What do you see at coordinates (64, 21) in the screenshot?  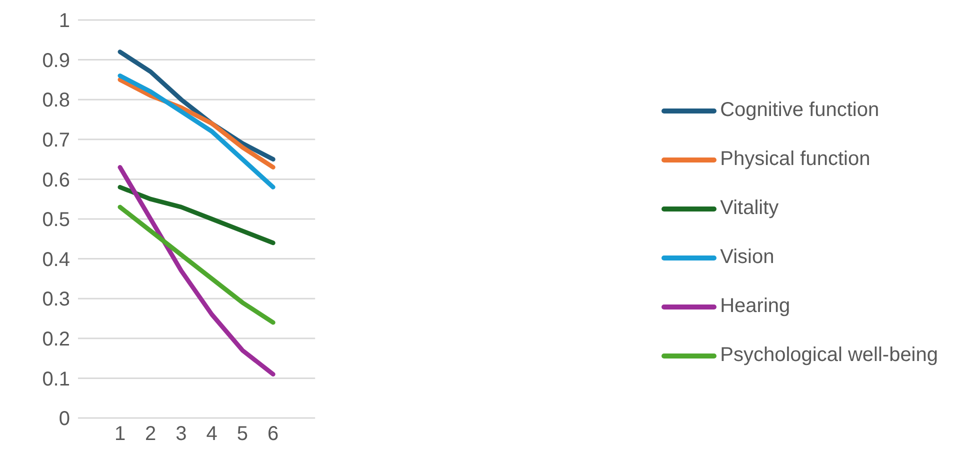 I see `y-tick-label: 1` at bounding box center [64, 21].